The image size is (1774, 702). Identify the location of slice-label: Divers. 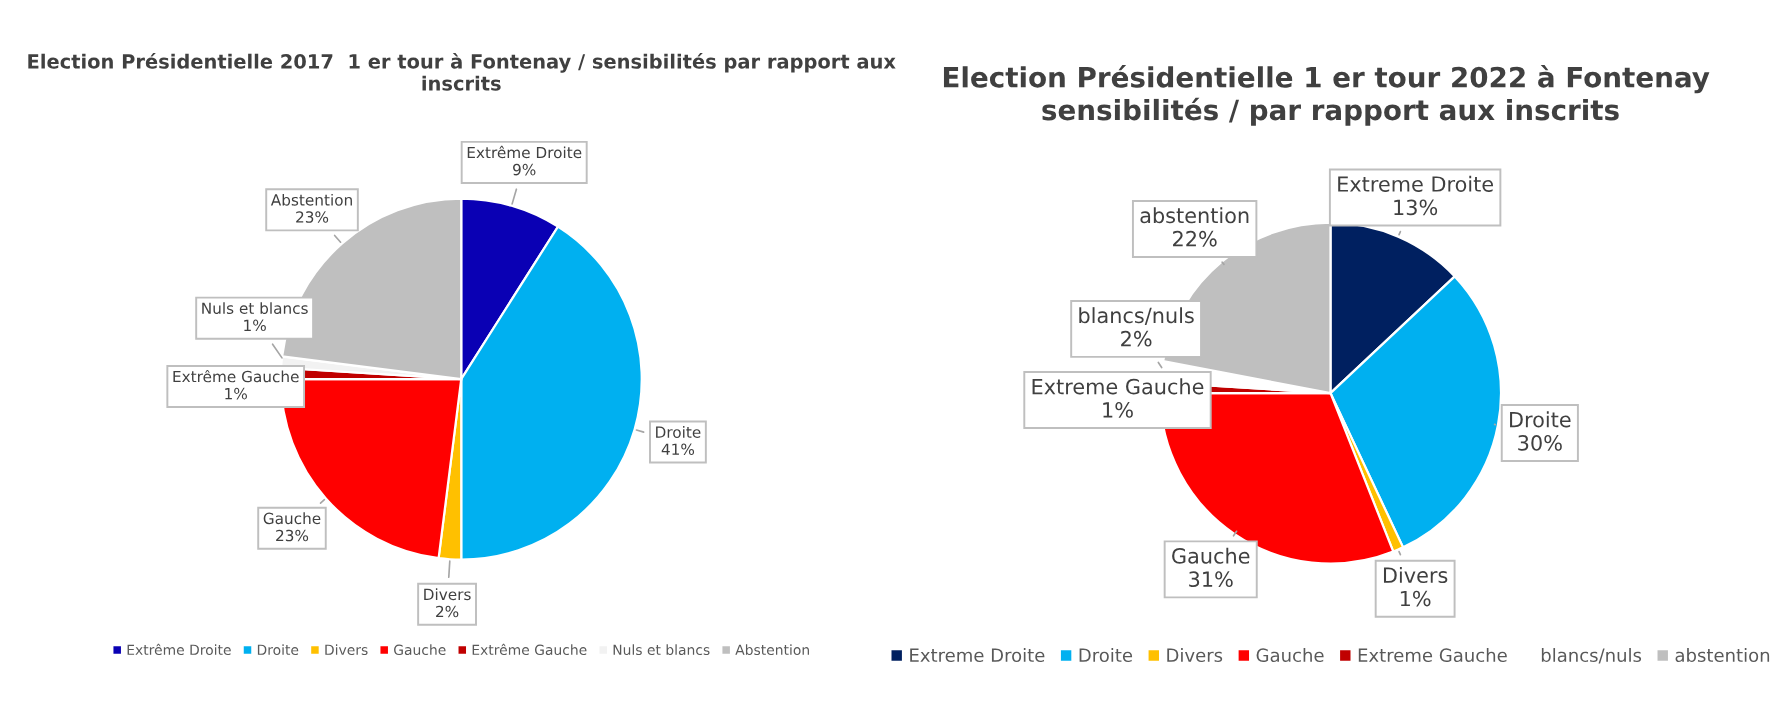
(1415, 575).